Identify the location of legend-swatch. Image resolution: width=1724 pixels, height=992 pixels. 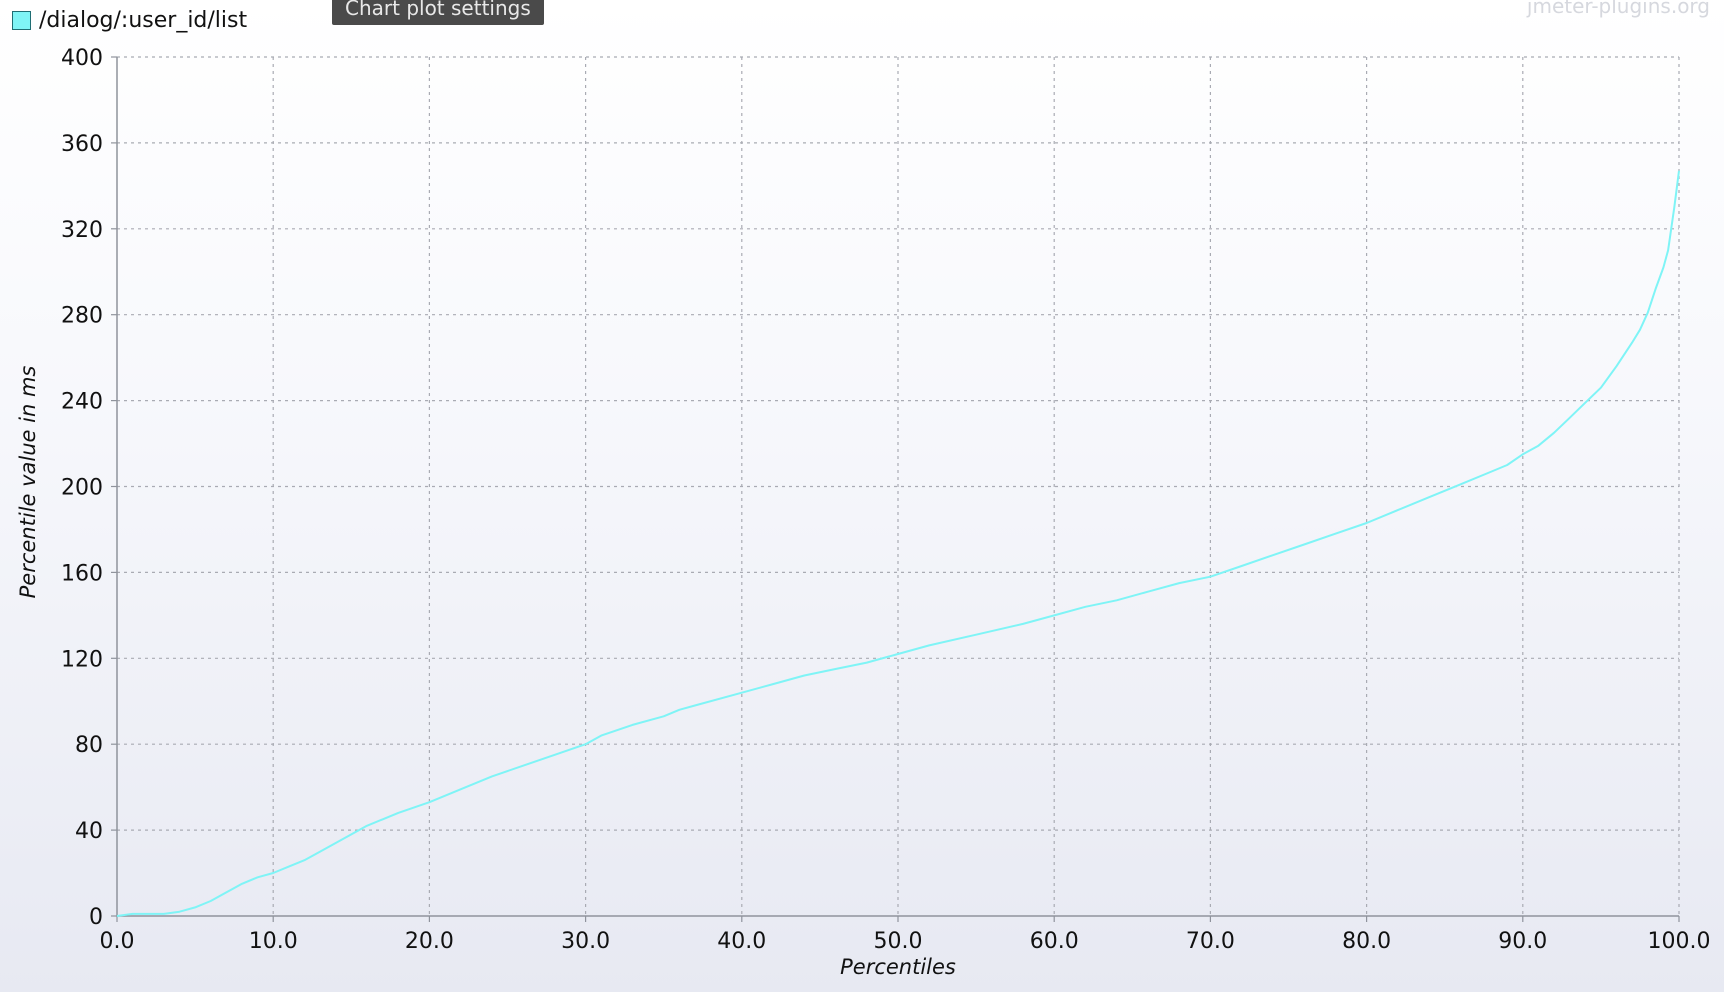
(21, 20).